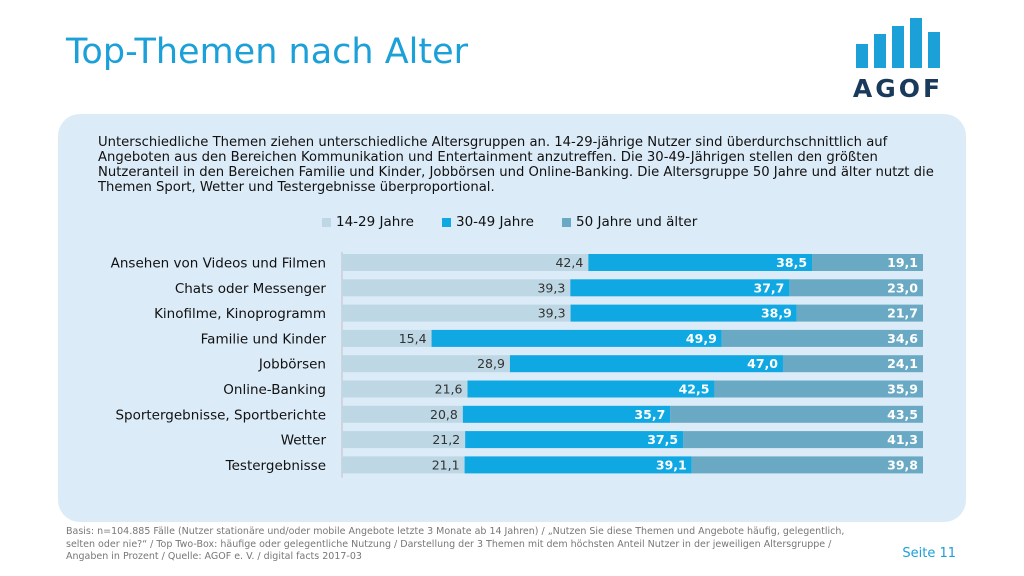 This screenshot has height=576, width=1024. I want to click on data-label: 35,7, so click(649, 414).